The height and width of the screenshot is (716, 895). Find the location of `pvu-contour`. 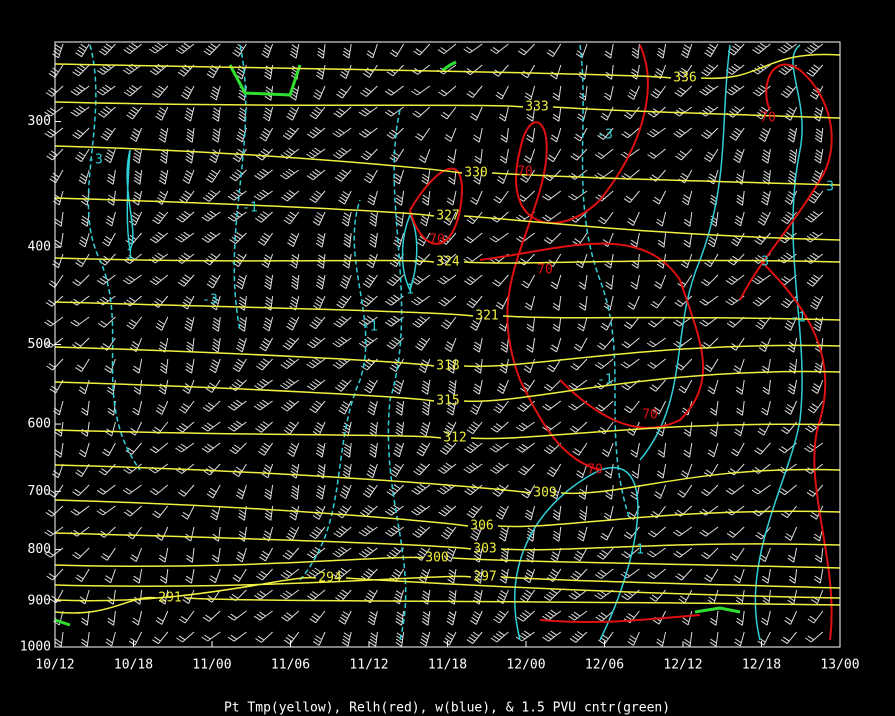

pvu-contour is located at coordinates (265, 80).